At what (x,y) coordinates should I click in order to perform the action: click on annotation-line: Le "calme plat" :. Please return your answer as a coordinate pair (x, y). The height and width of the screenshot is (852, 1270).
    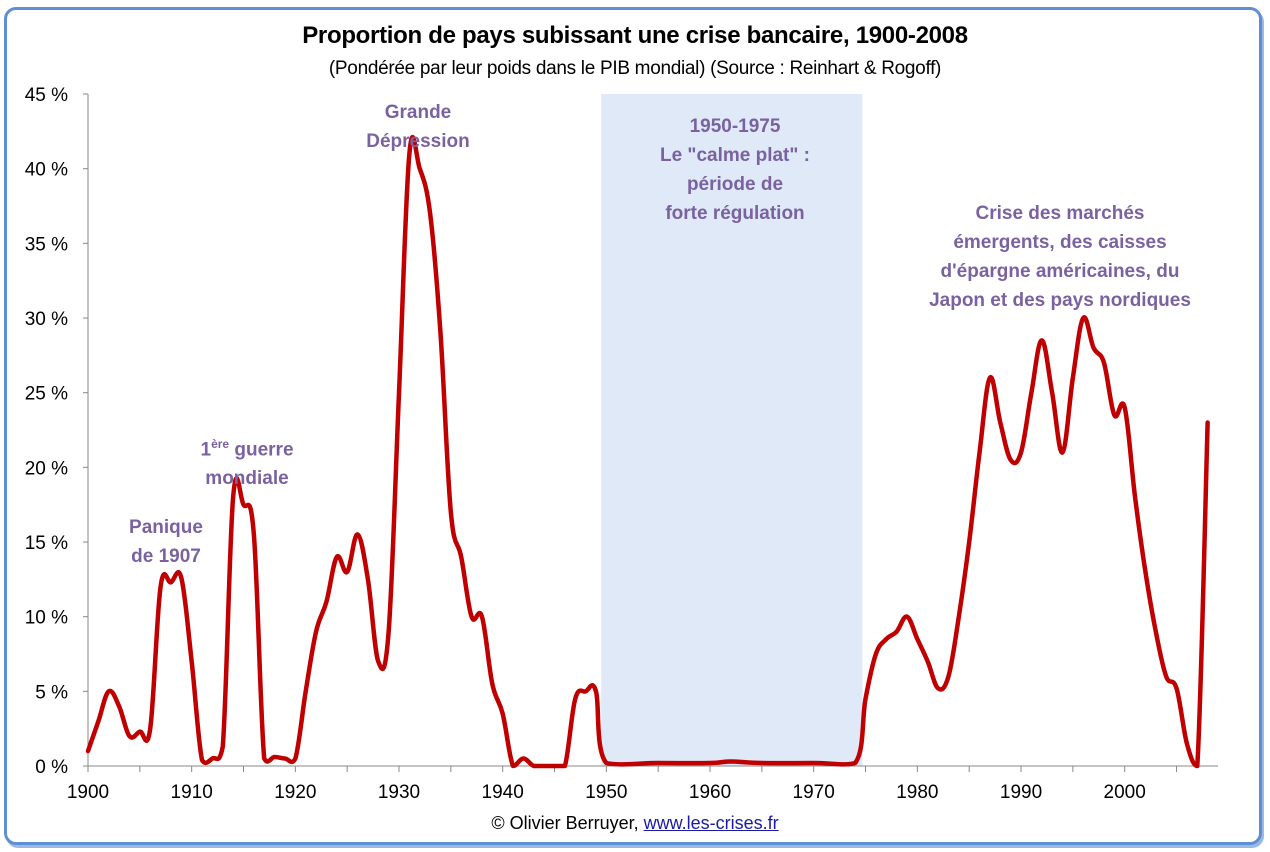
    Looking at the image, I should click on (734, 155).